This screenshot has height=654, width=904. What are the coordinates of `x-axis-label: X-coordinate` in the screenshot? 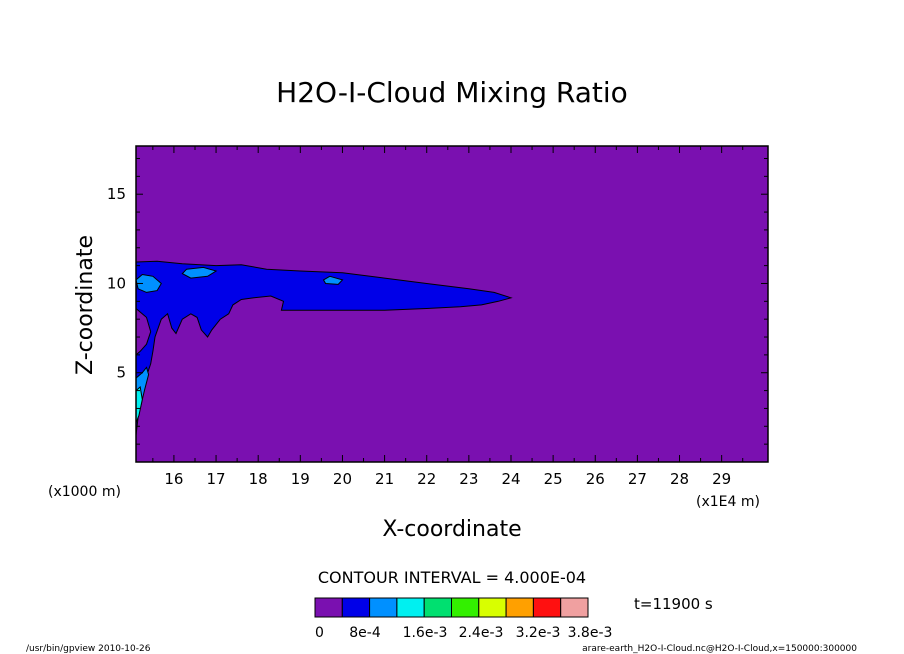 It's located at (451, 529).